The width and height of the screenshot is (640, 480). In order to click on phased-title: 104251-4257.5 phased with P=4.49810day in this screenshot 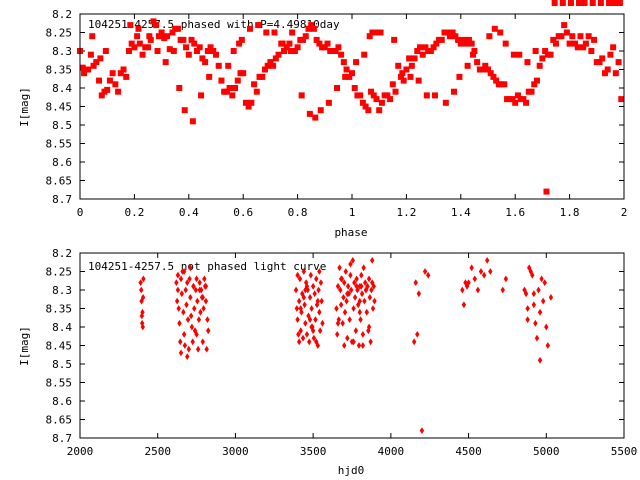, I will do `click(214, 24)`.